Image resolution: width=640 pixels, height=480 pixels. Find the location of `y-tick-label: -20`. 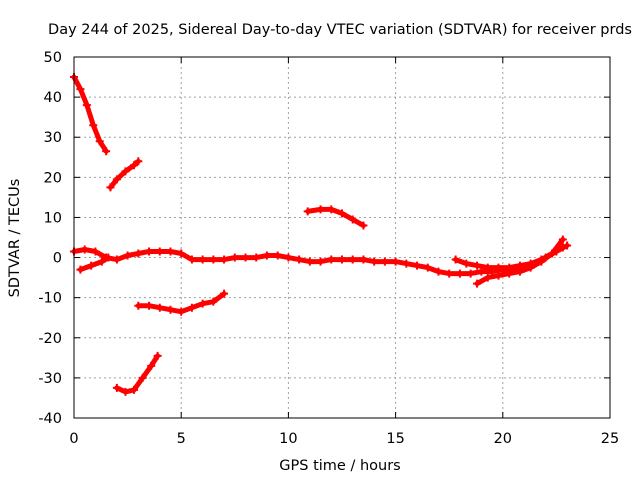

y-tick-label: -20 is located at coordinates (50, 339).